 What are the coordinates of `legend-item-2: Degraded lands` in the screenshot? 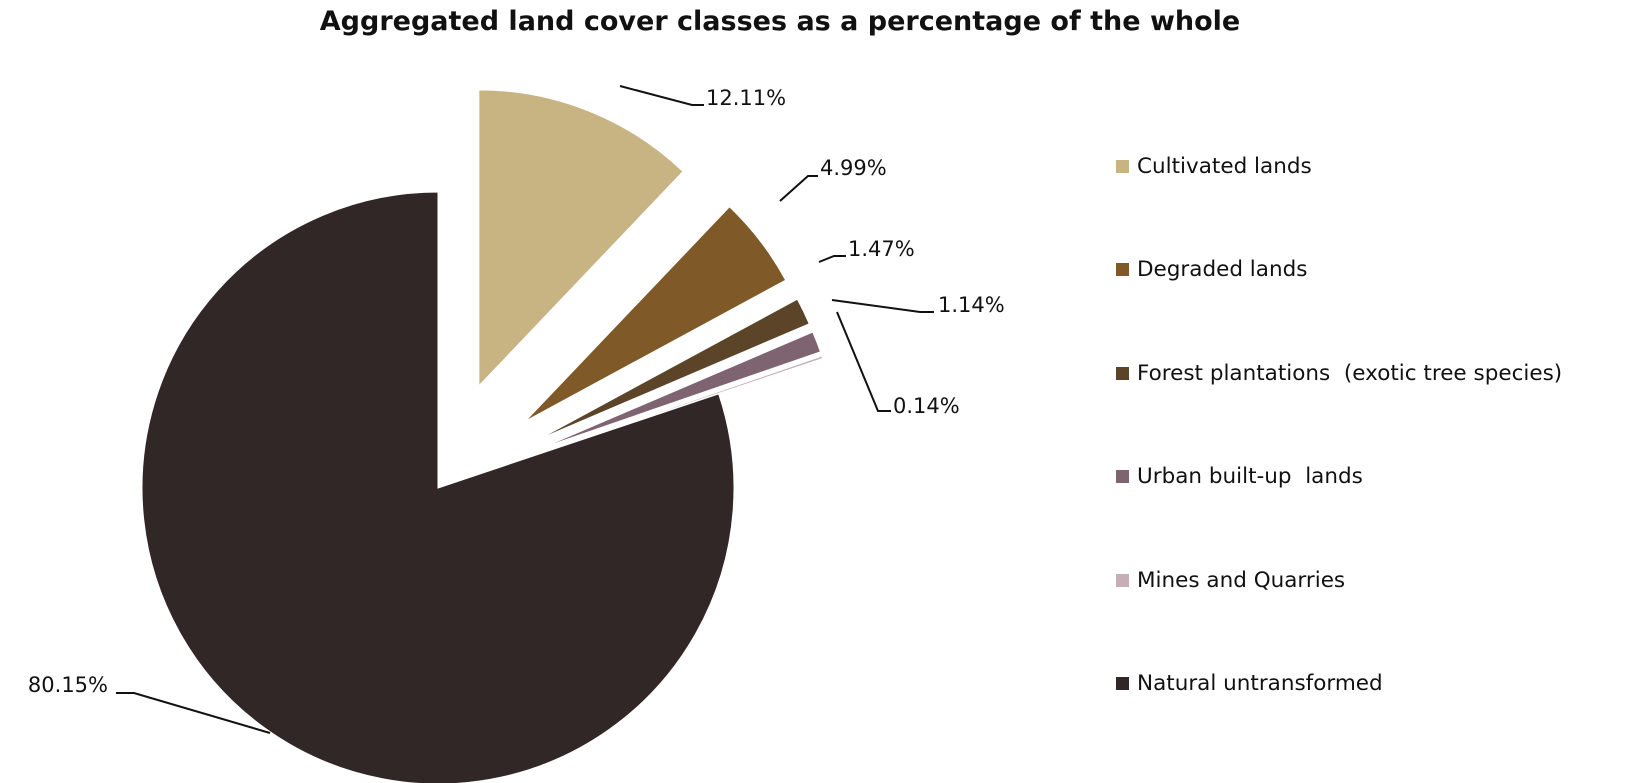 It's located at (1211, 270).